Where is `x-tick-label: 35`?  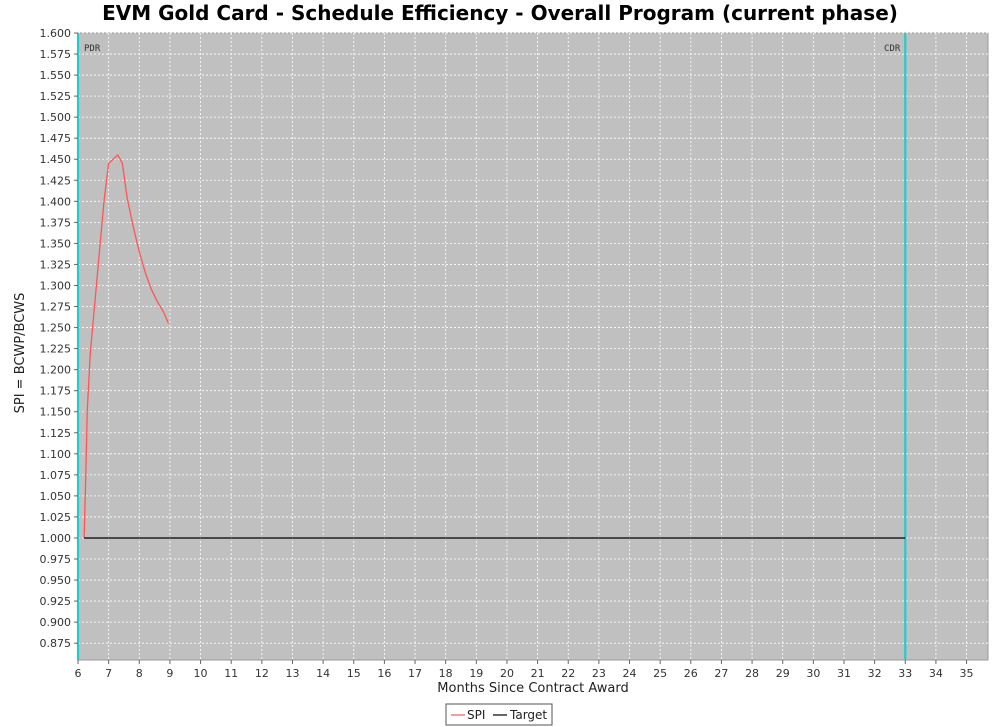 x-tick-label: 35 is located at coordinates (967, 673).